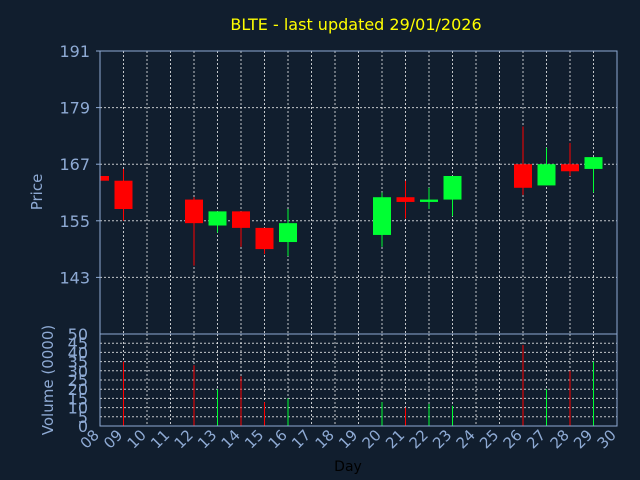 The height and width of the screenshot is (480, 640). Describe the element at coordinates (355, 24) in the screenshot. I see `chart-title: BLTE - last updated 29/01/2026` at that location.